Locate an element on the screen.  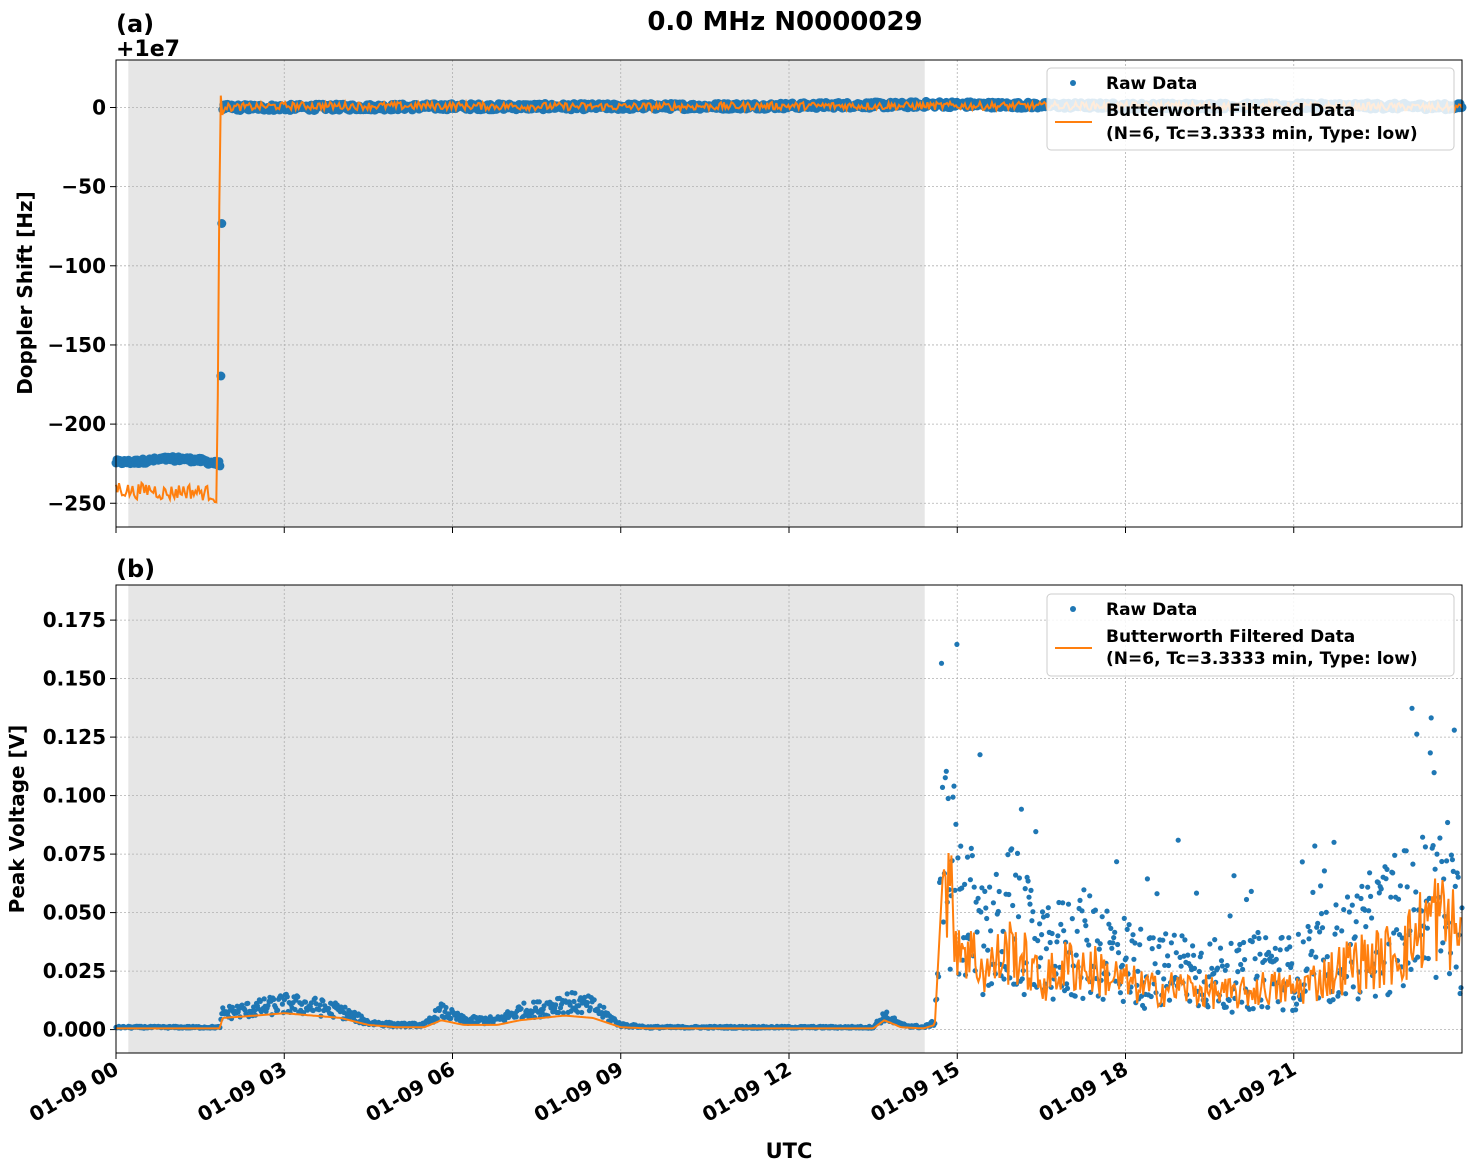
y-tick-label: 0.175 is located at coordinates (74, 620).